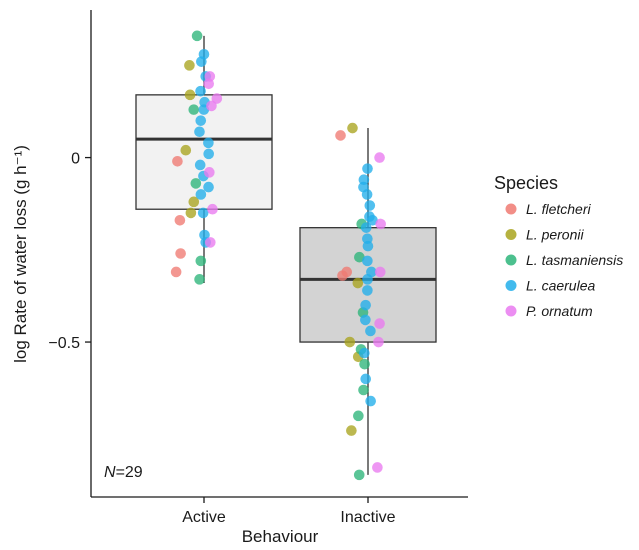  Describe the element at coordinates (129, 472) in the screenshot. I see `annotation-rest: =29` at that location.